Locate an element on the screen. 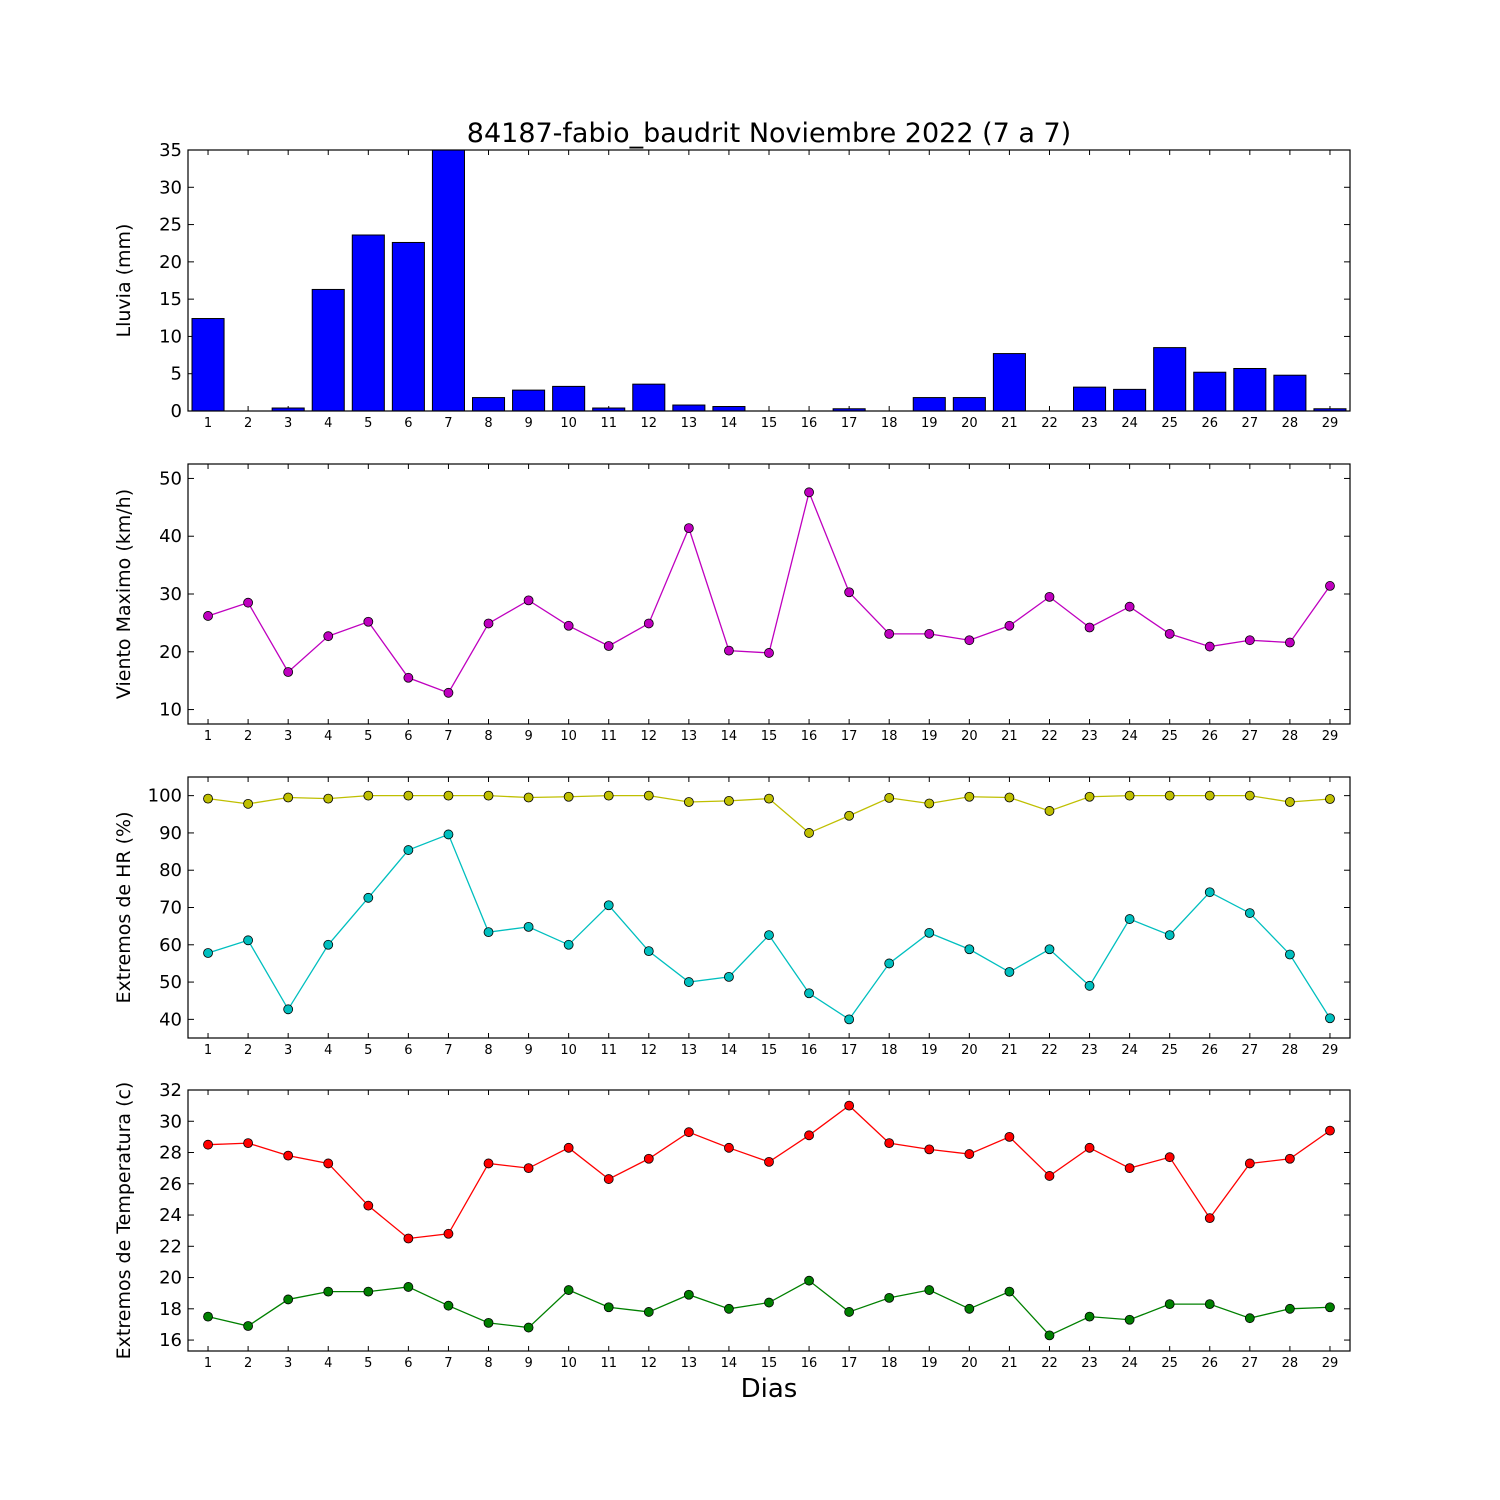 This screenshot has width=1500, height=1500. x-tick-label: 13 is located at coordinates (689, 1363).